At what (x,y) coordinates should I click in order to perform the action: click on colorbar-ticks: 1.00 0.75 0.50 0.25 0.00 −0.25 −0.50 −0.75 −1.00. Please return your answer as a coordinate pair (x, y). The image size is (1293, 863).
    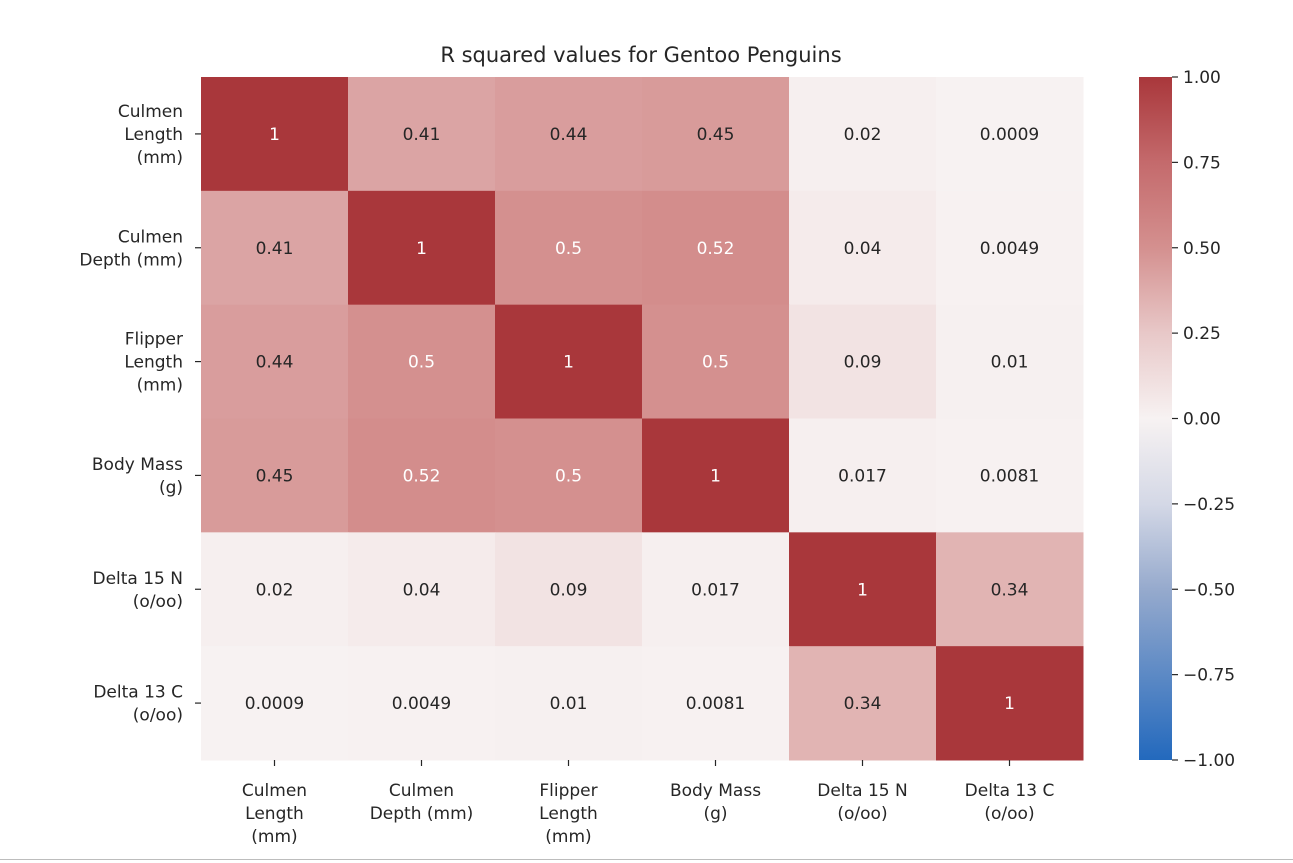
    Looking at the image, I should click on (1203, 419).